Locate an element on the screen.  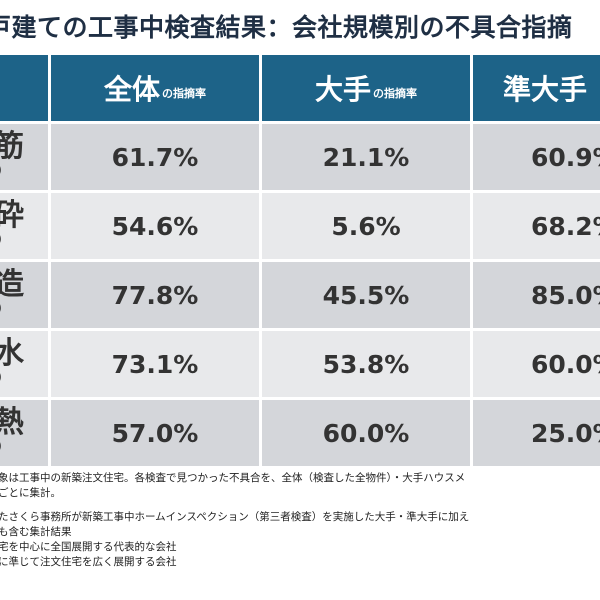
value-semi-major: 85.0% is located at coordinates (536, 295).